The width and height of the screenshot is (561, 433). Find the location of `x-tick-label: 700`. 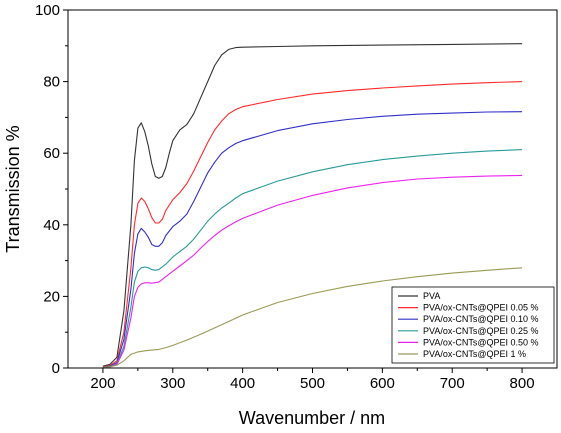

x-tick-label: 700 is located at coordinates (452, 383).